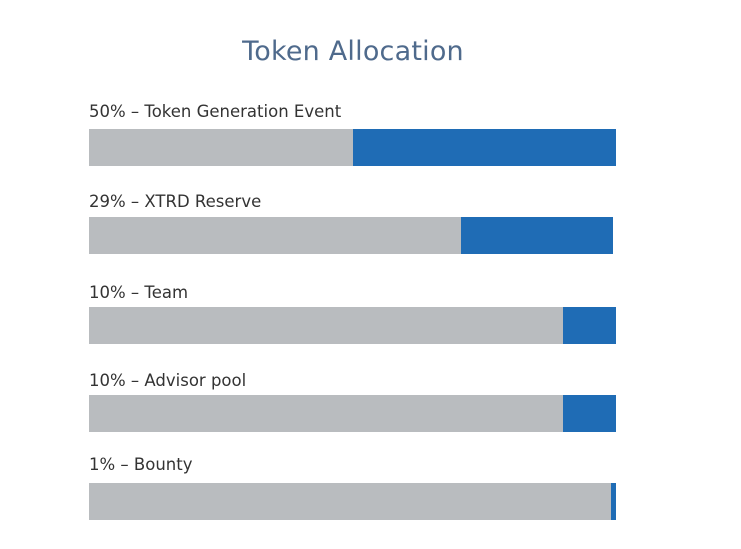 Image resolution: width=741 pixels, height=549 pixels. I want to click on allocation-label: 10% – Team, so click(139, 292).